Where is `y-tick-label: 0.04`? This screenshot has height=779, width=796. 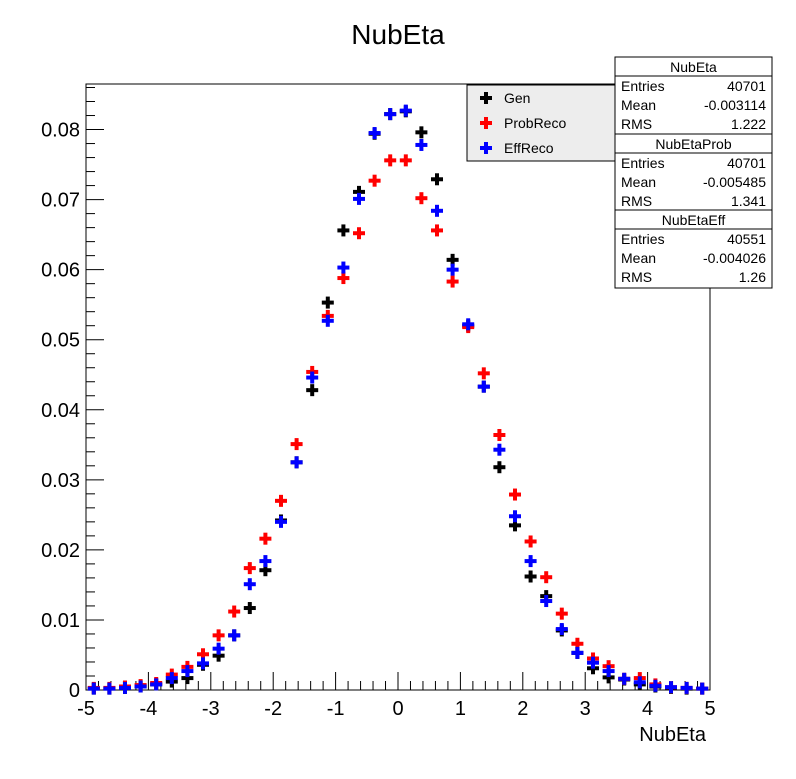
y-tick-label: 0.04 is located at coordinates (60, 411).